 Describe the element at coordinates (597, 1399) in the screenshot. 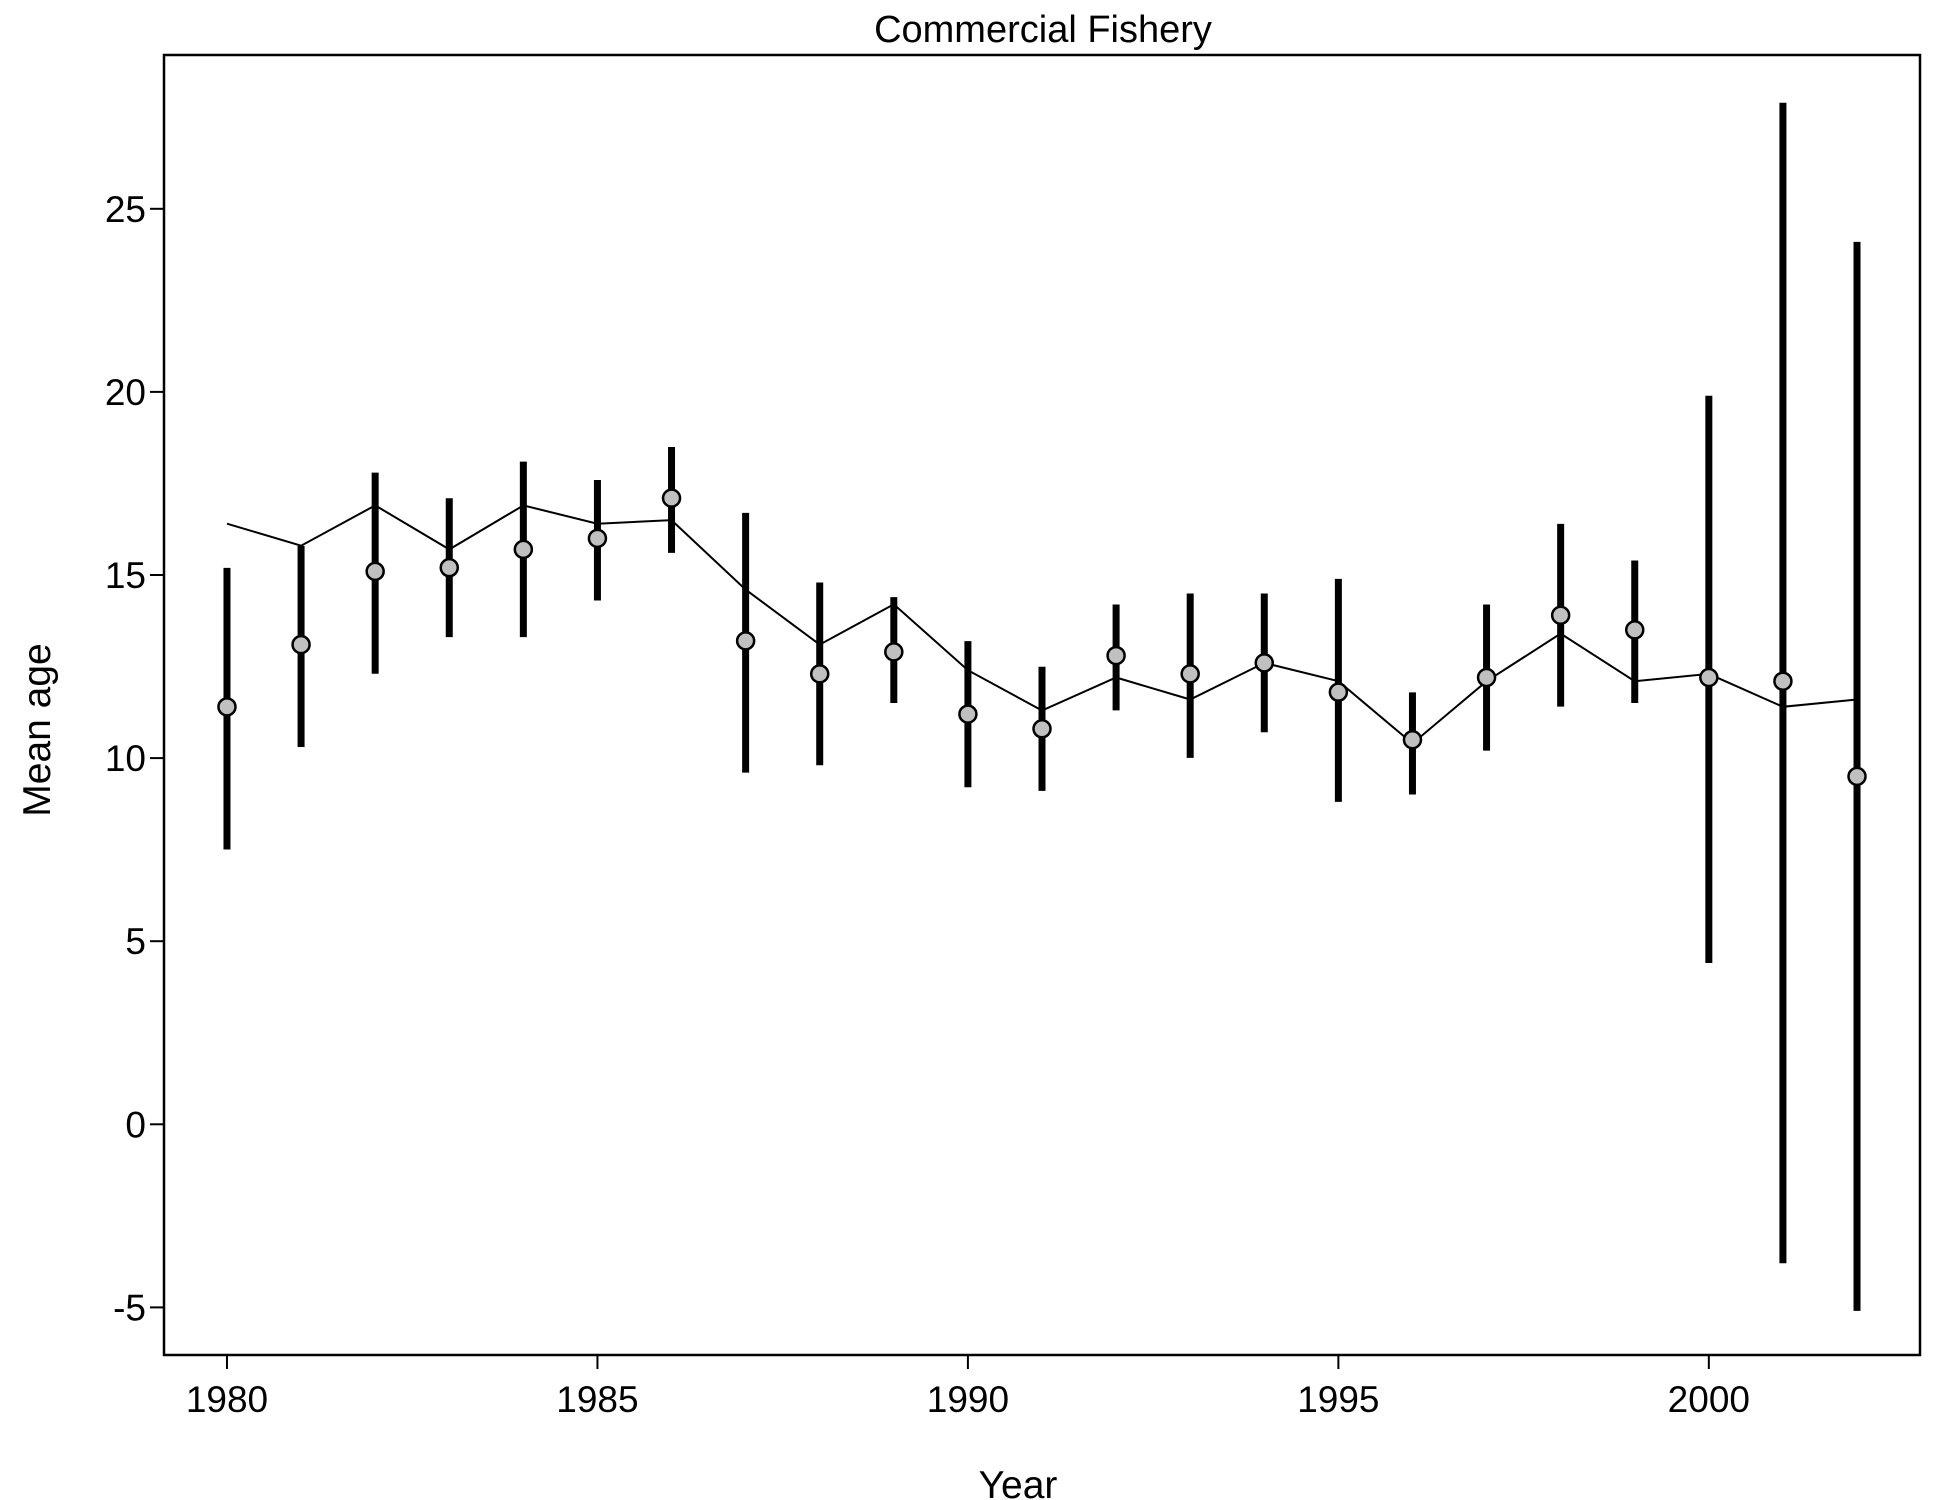

I see `x-tick-label: 1985` at that location.